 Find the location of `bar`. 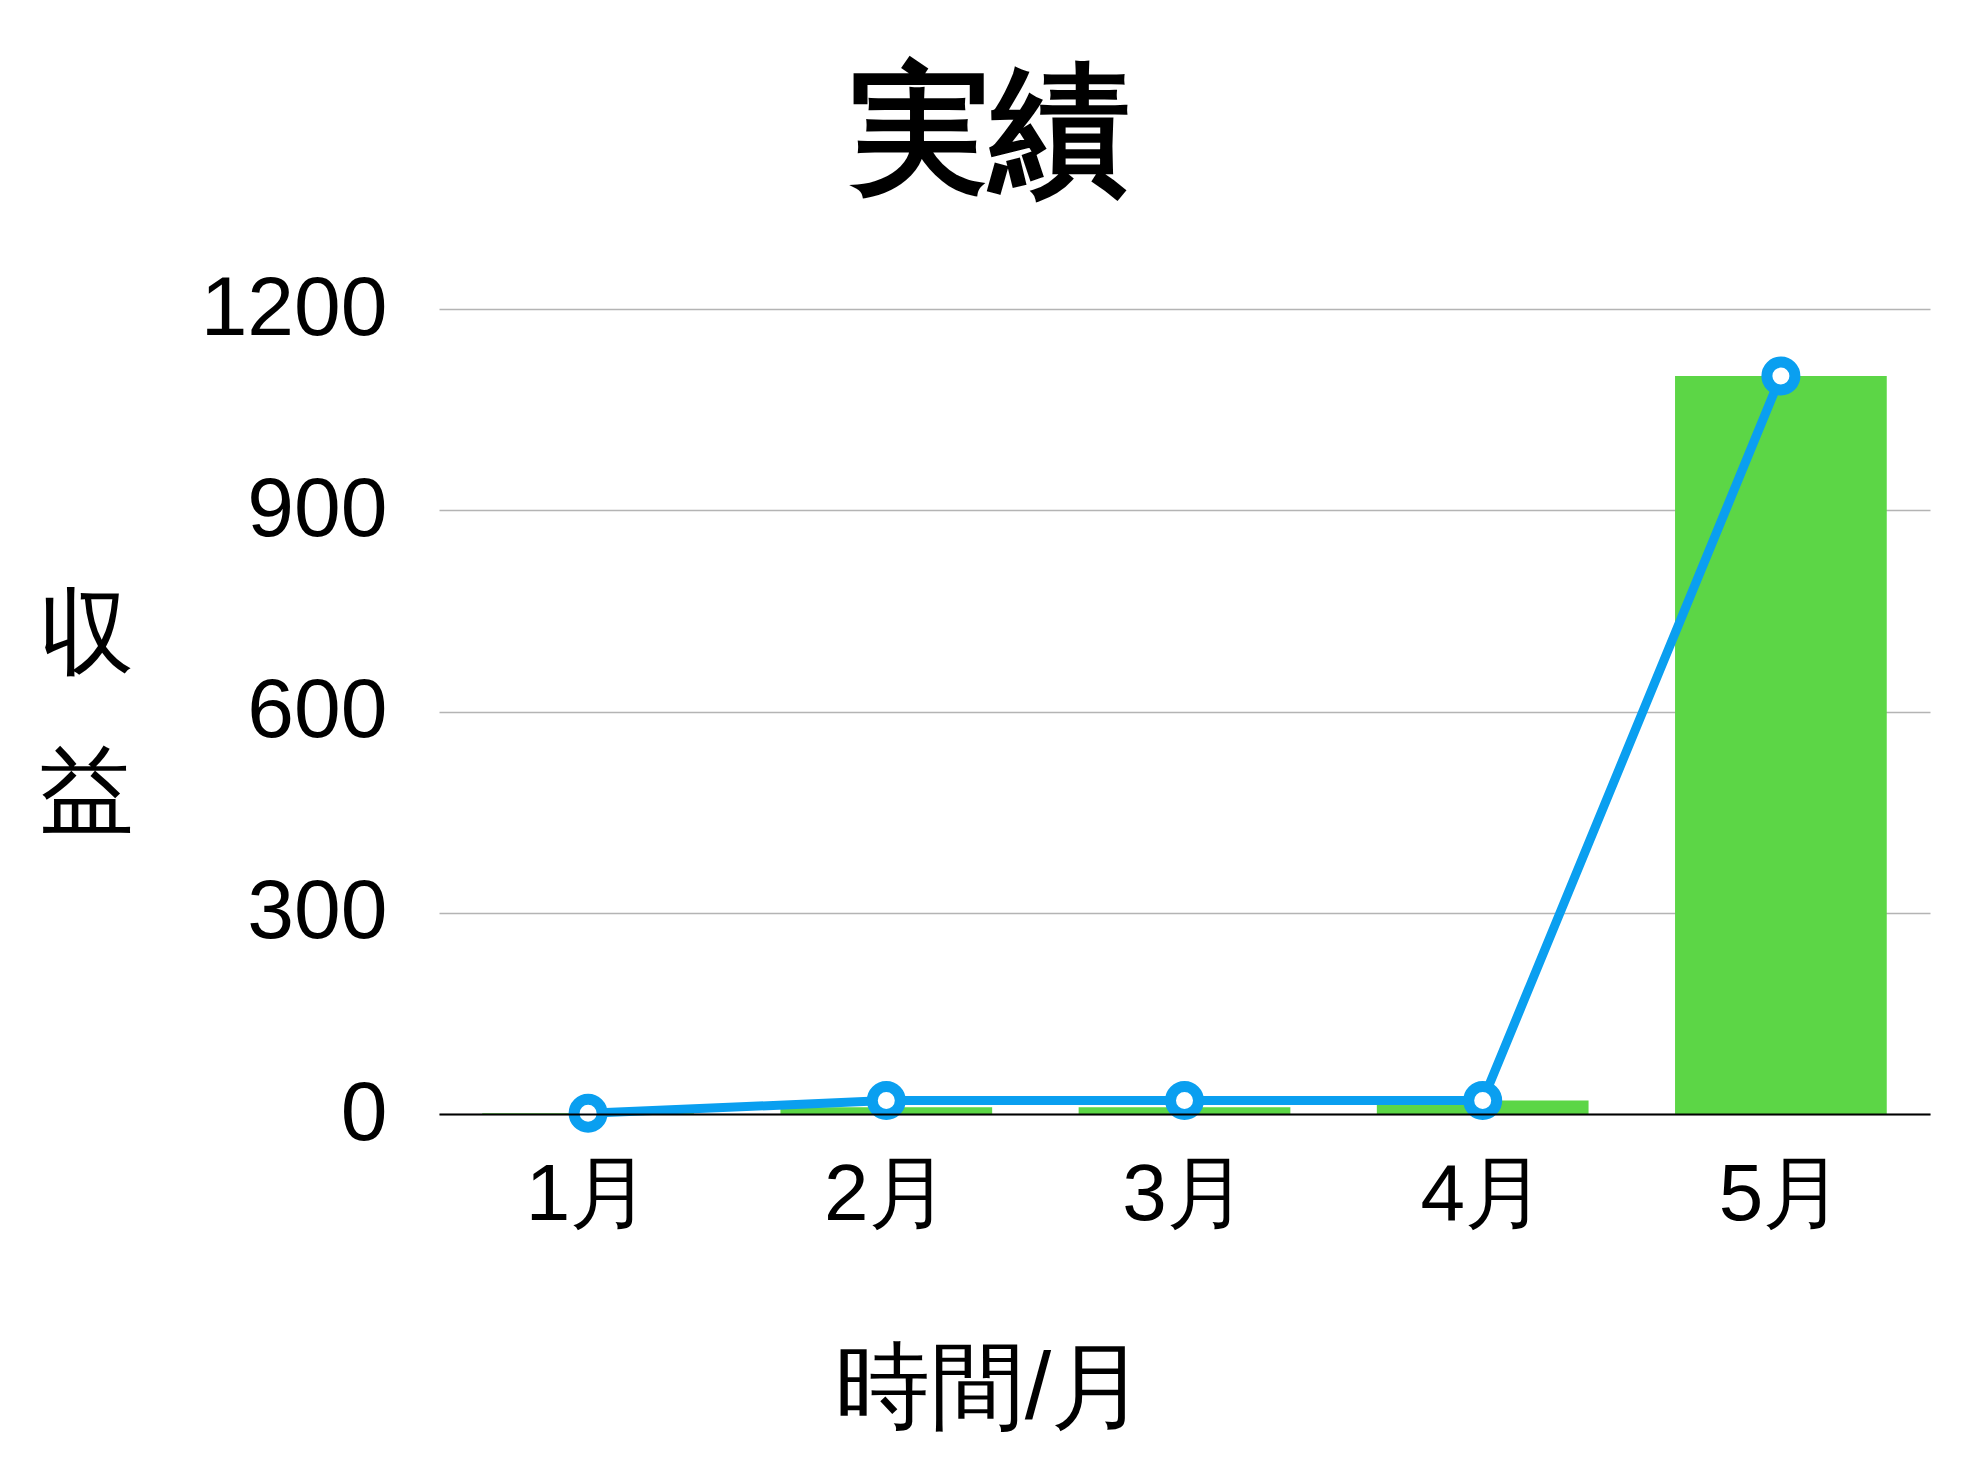

bar is located at coordinates (1781, 745).